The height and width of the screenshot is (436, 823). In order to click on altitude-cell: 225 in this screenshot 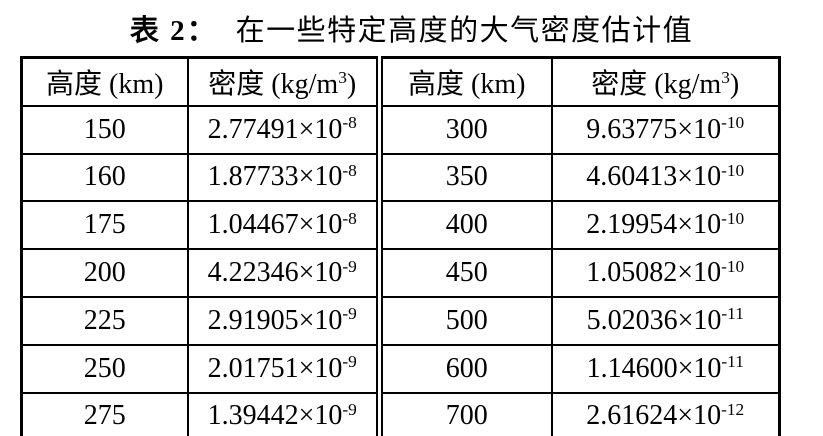, I will do `click(104, 320)`.